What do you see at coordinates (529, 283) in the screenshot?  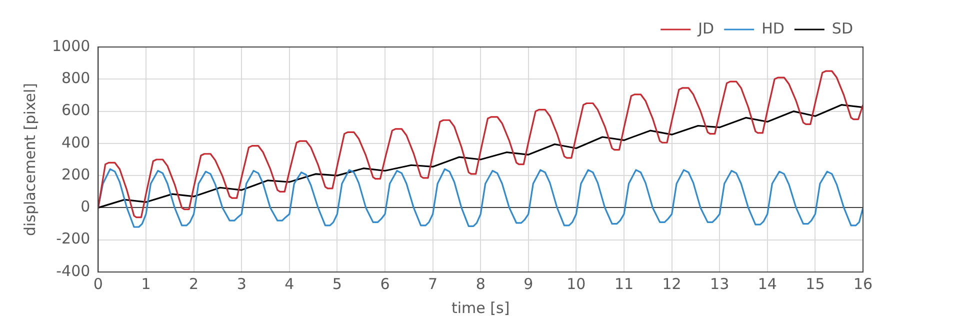 I see `x-tick-label: 9` at bounding box center [529, 283].